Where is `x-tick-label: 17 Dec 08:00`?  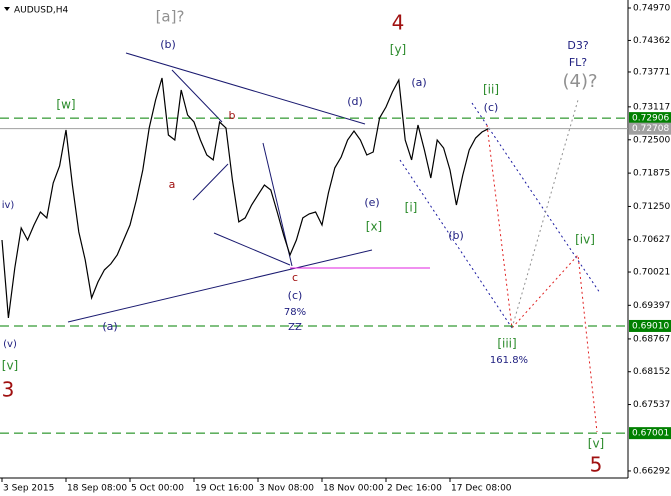
x-tick-label: 17 Dec 08:00 is located at coordinates (481, 489).